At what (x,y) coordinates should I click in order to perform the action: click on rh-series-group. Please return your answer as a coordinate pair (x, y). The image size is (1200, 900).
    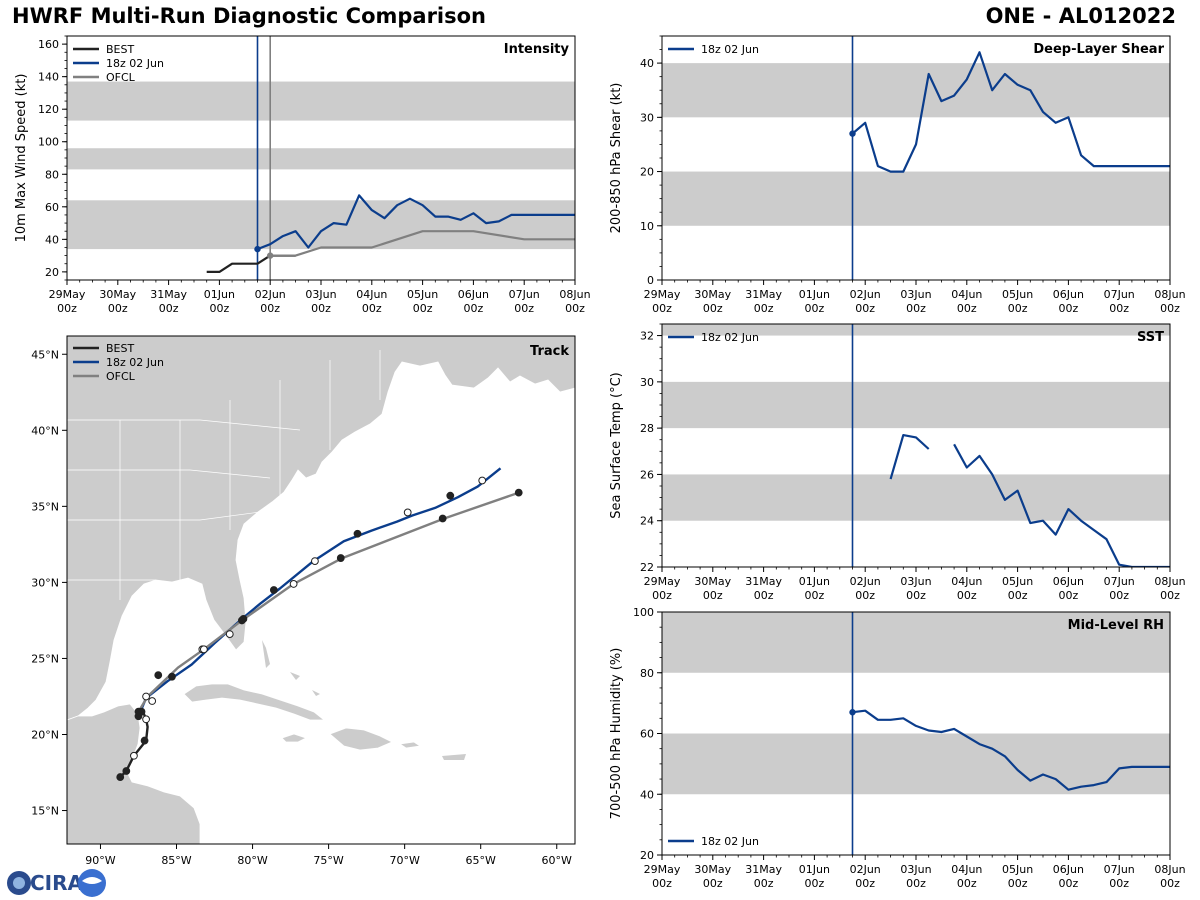
    Looking at the image, I should click on (1011, 750).